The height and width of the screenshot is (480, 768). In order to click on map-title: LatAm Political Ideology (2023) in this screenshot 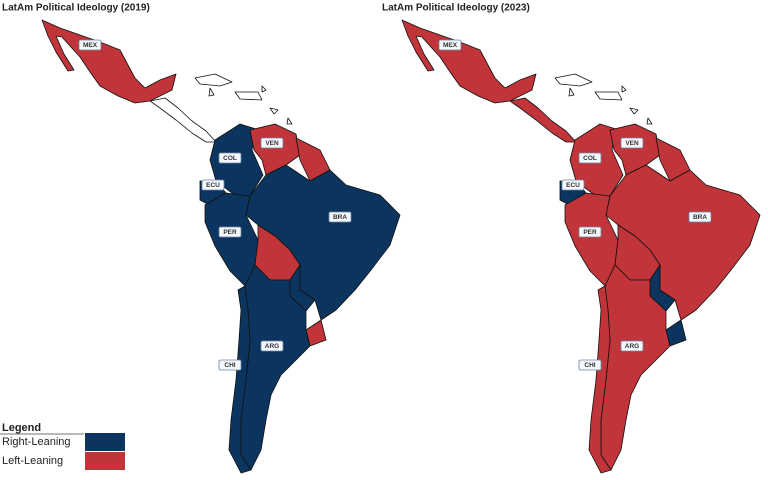, I will do `click(456, 8)`.